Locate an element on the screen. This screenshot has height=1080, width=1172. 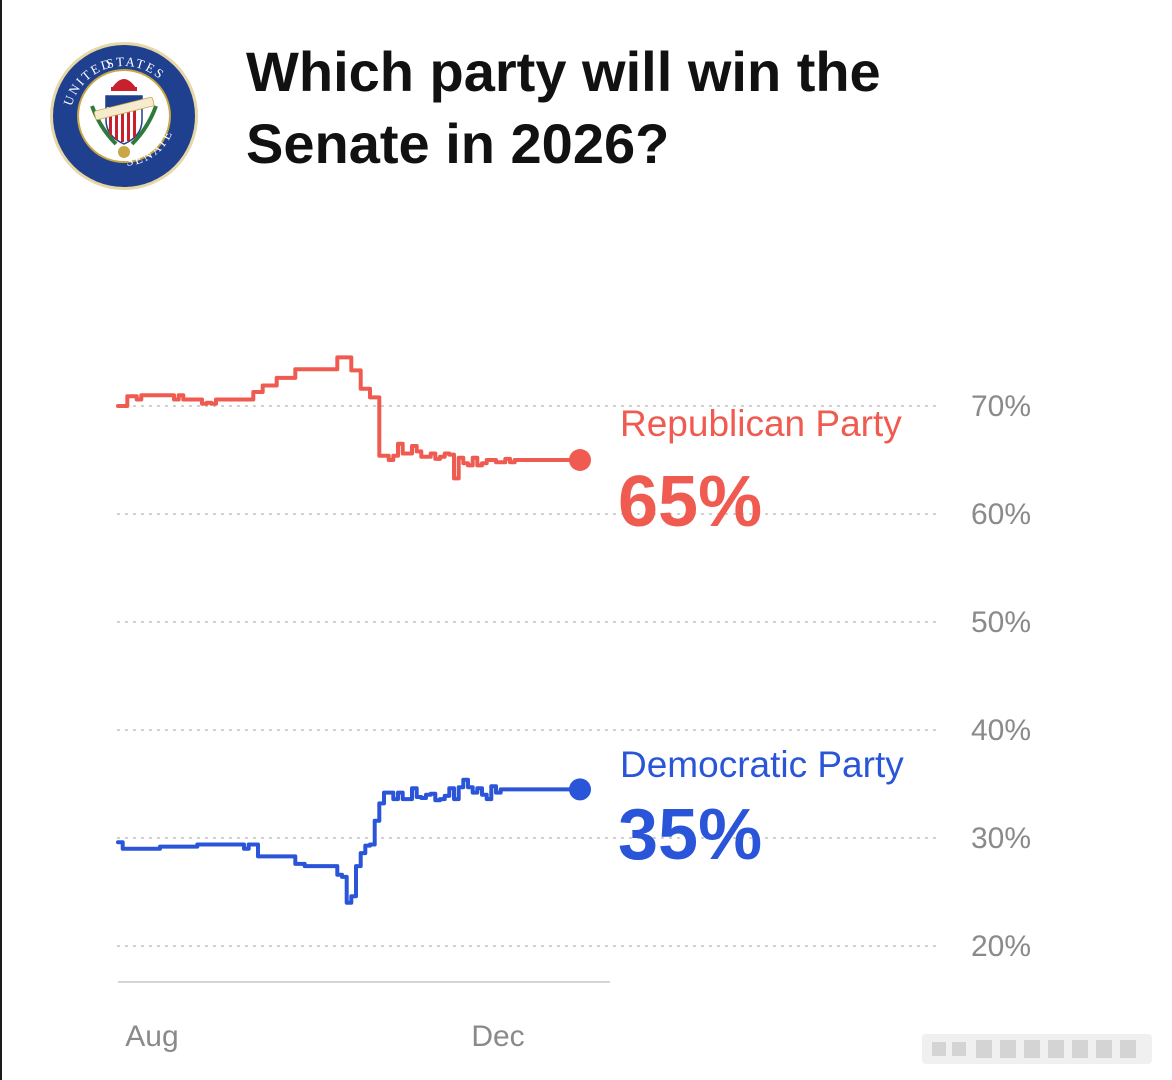
page-title: Which party will win the Senate in 2026? is located at coordinates (563, 107).